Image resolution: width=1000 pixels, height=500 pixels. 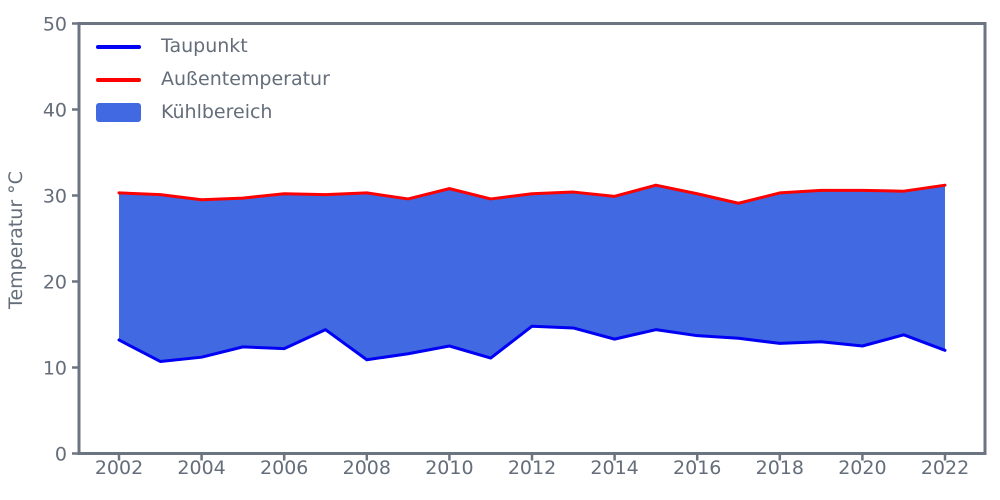 What do you see at coordinates (532, 468) in the screenshot?
I see `x-tick-label: 2012` at bounding box center [532, 468].